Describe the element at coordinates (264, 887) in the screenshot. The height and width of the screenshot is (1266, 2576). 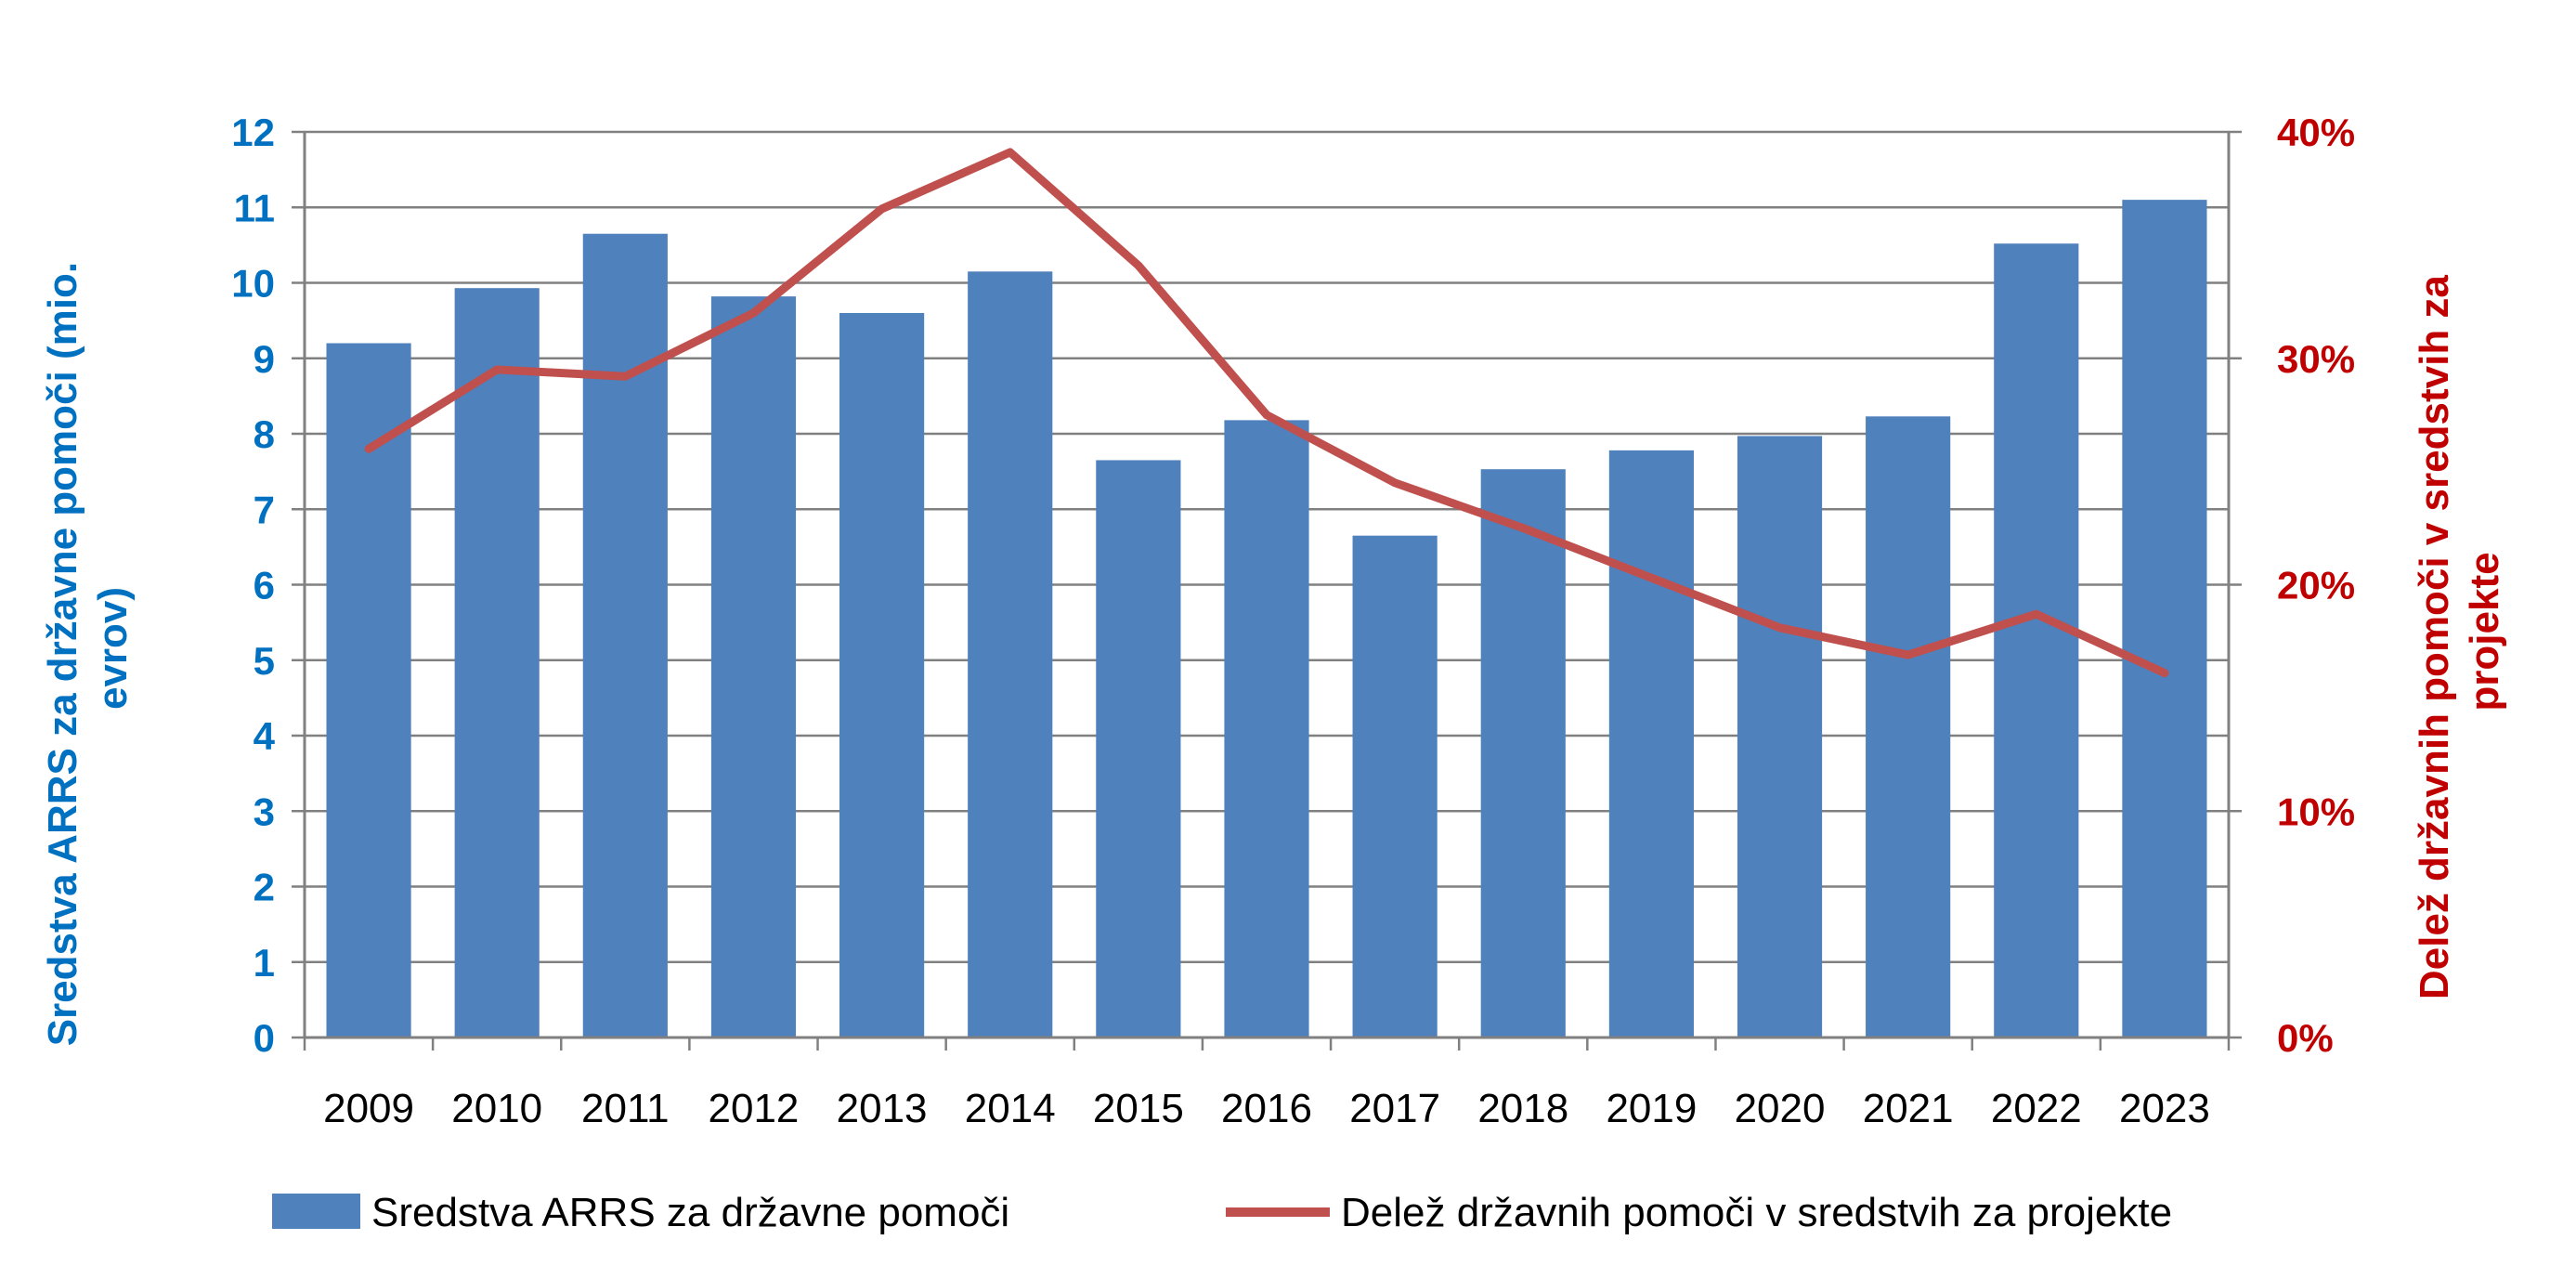
I see `left-tick-label: 2` at that location.